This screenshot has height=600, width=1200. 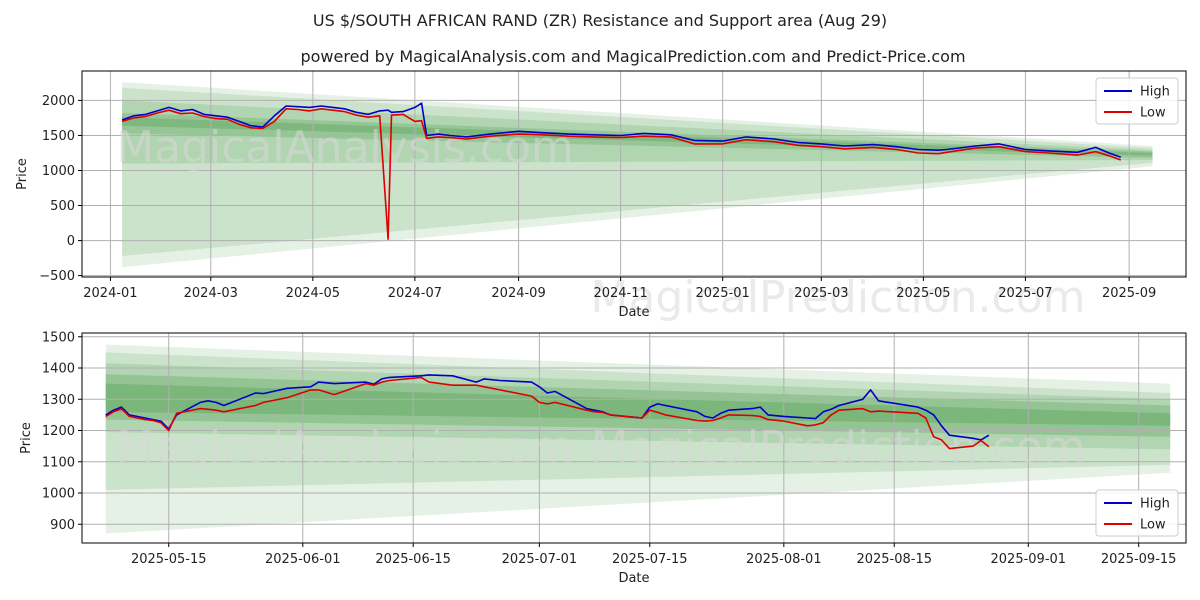 I want to click on series-group, so click(x=547, y=412).